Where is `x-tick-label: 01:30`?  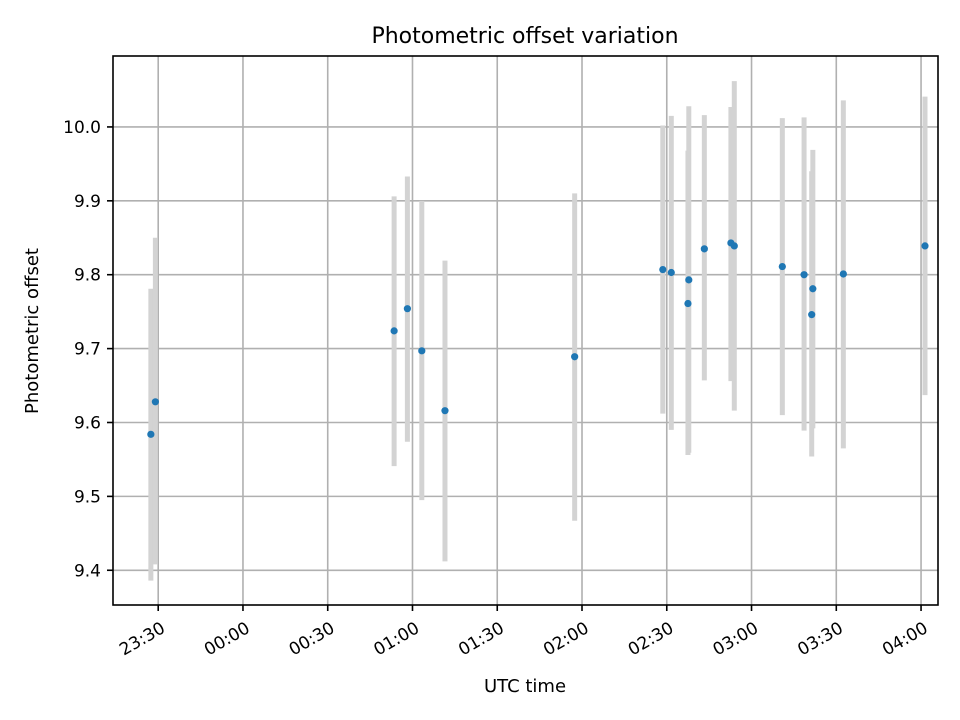 x-tick-label: 01:30 is located at coordinates (481, 639).